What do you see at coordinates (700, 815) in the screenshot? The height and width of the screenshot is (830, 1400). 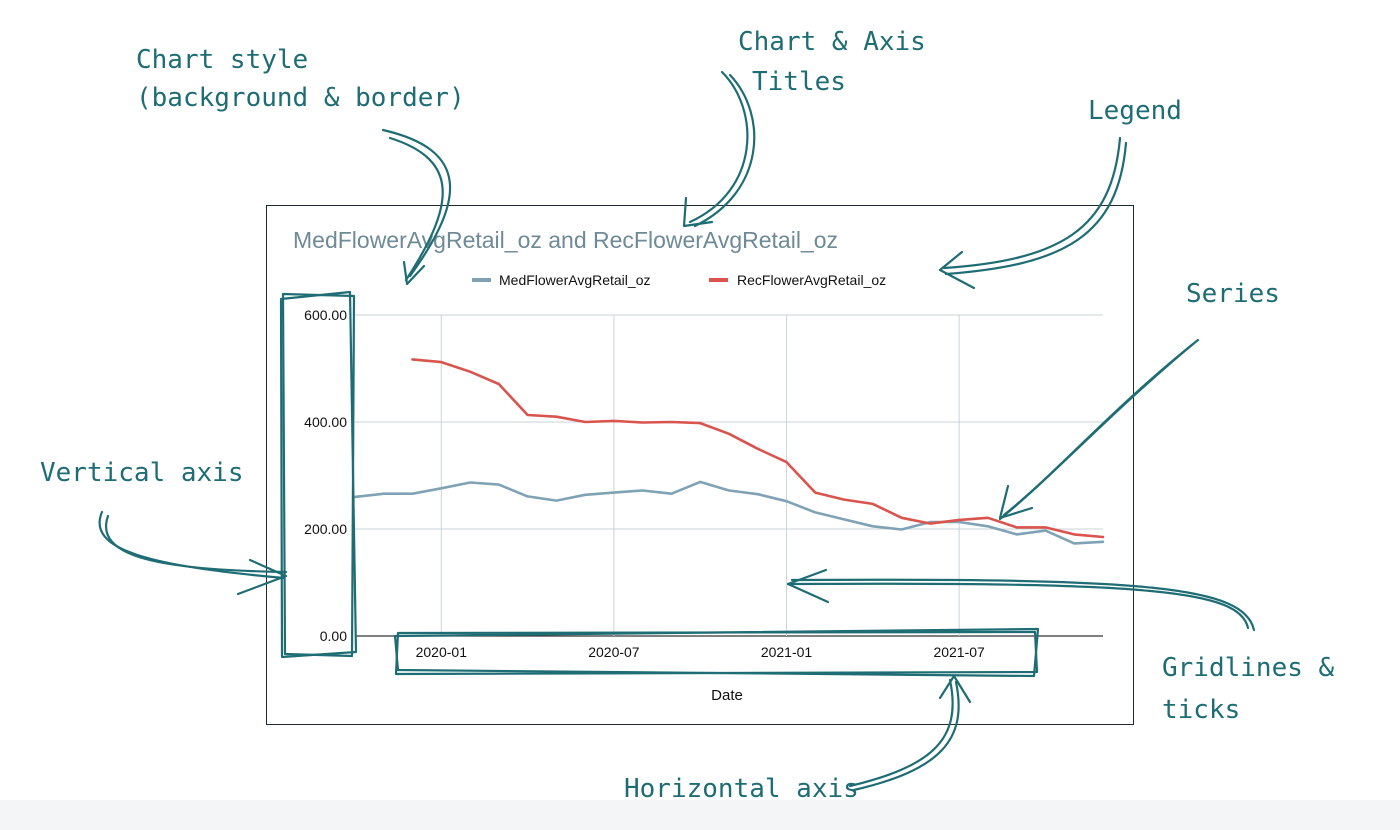 I see `bottom-band` at bounding box center [700, 815].